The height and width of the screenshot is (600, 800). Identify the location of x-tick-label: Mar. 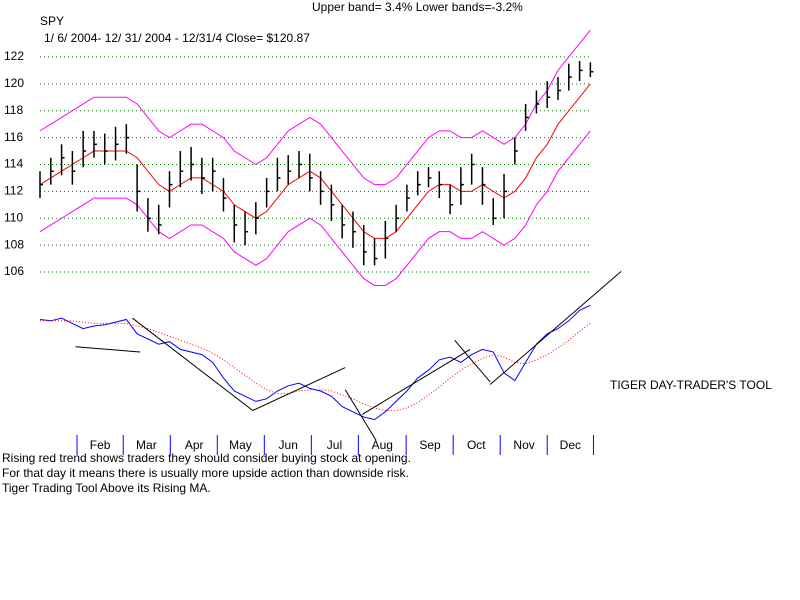
(146, 445).